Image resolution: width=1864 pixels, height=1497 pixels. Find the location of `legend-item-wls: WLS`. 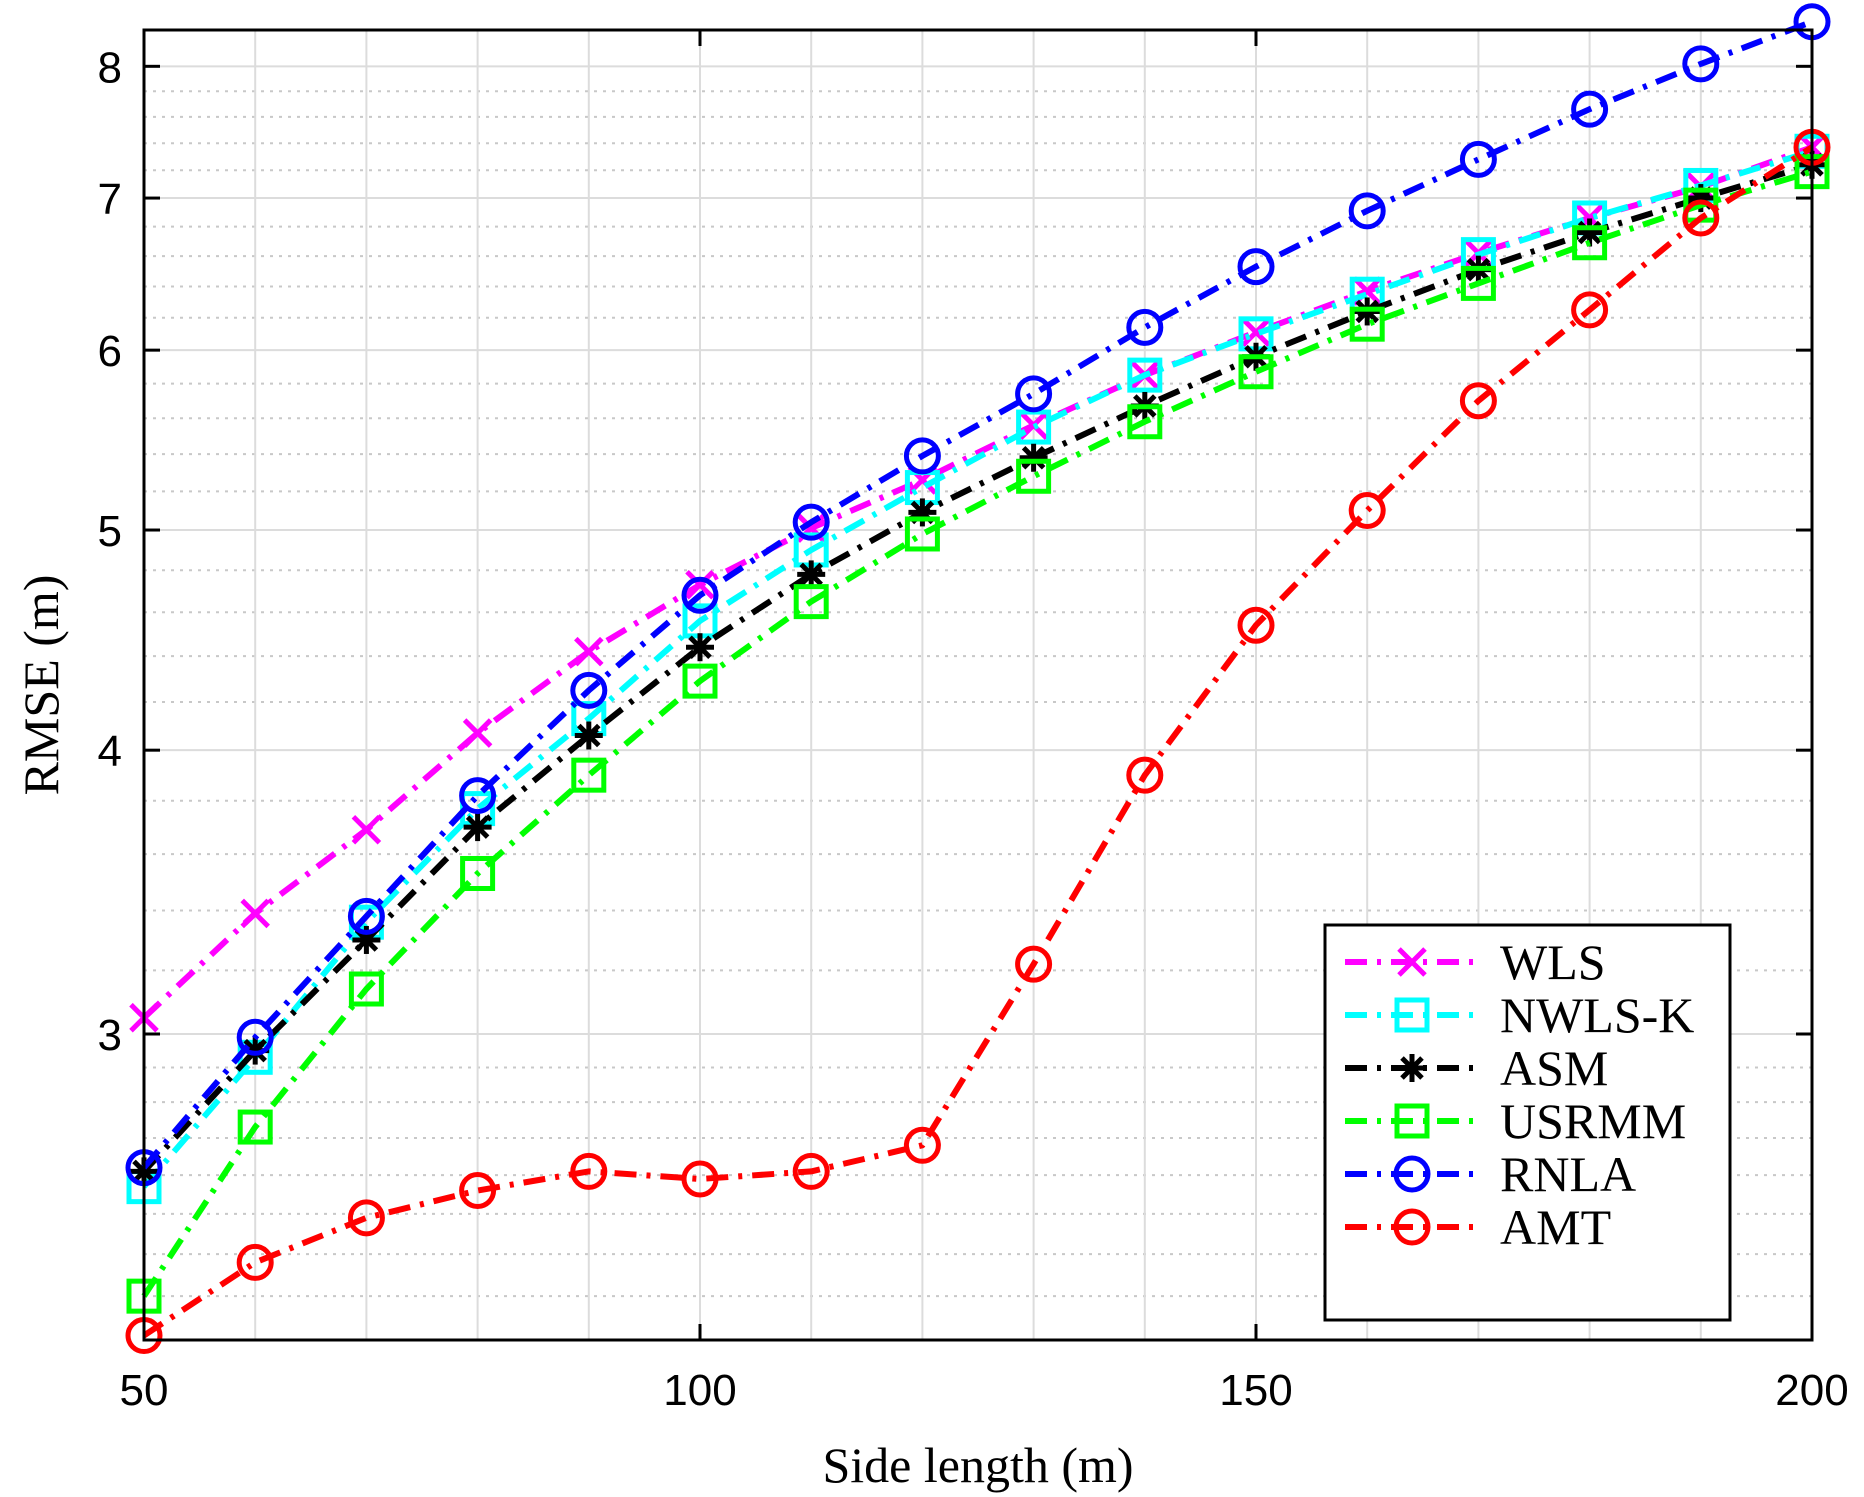

legend-item-wls: WLS is located at coordinates (1475, 962).